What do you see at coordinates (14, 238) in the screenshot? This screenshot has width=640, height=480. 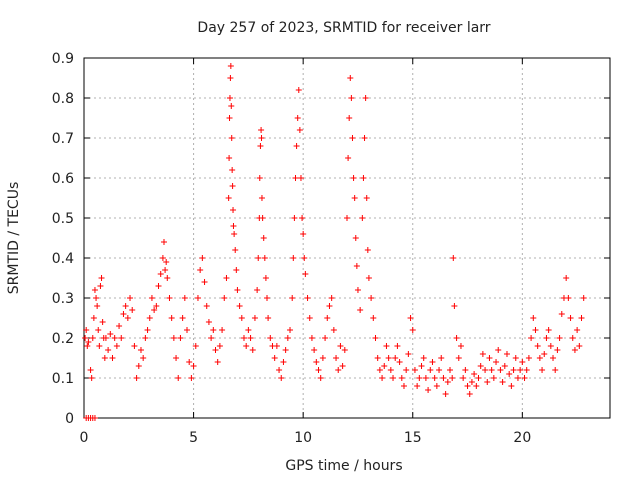 I see `y-axis-label: SRMTID / TECUs` at bounding box center [14, 238].